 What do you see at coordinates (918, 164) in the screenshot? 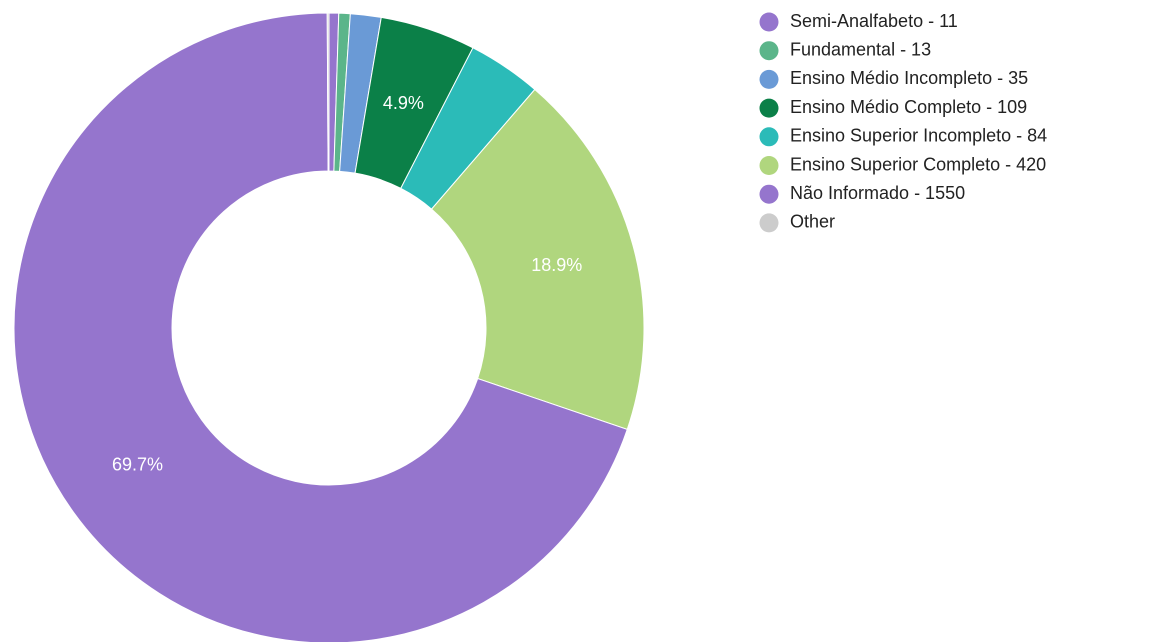
I see `legend-text: Ensino Superior Completo - 420` at bounding box center [918, 164].